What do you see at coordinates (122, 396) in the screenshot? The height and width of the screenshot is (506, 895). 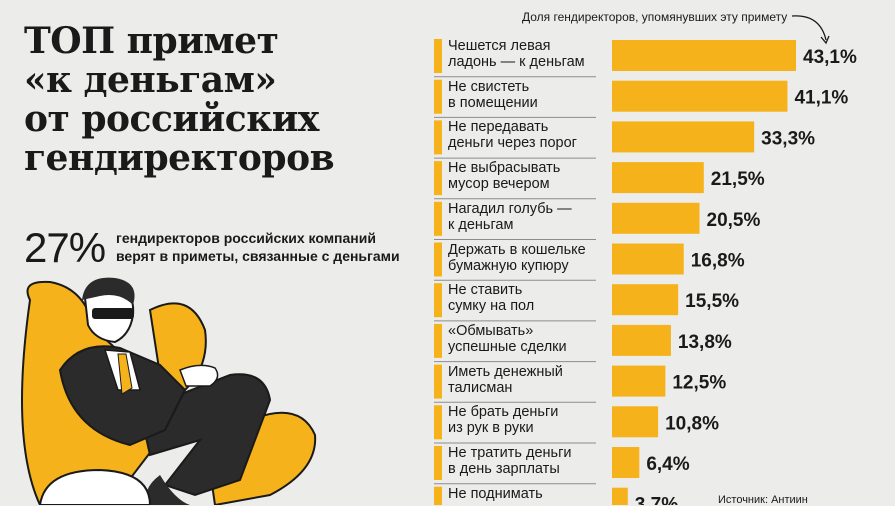 I see `suit-jacket` at bounding box center [122, 396].